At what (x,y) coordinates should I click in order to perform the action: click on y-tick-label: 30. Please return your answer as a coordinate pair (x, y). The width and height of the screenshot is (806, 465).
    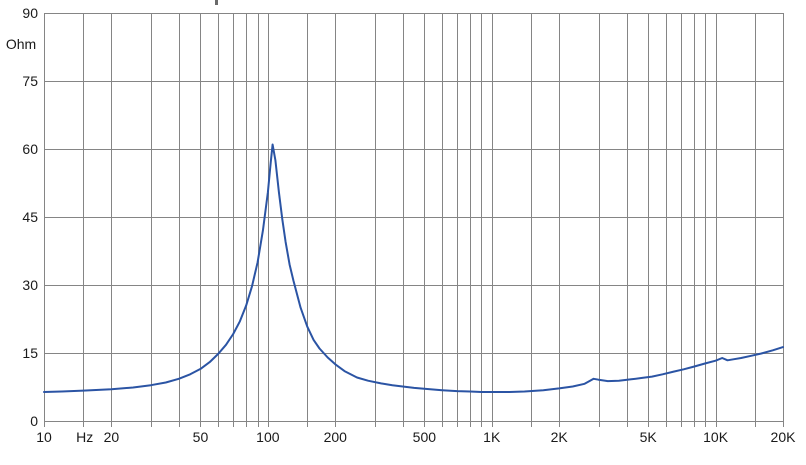
    Looking at the image, I should click on (30, 285).